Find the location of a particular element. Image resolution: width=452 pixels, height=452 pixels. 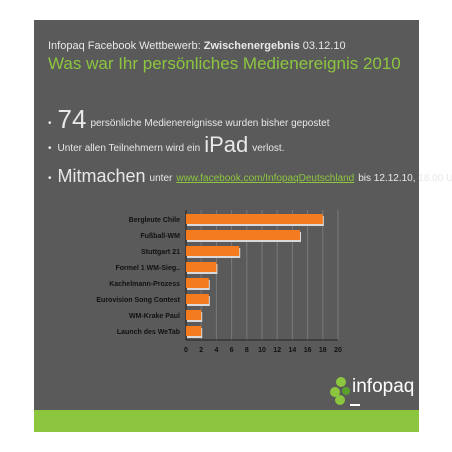

prize-text: Unter allen Teilnehmern wird ein is located at coordinates (129, 148).